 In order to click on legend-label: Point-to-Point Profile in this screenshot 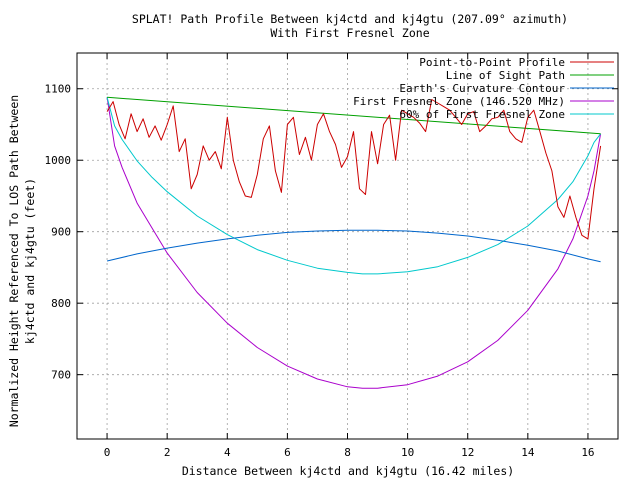, I will do `click(492, 62)`.